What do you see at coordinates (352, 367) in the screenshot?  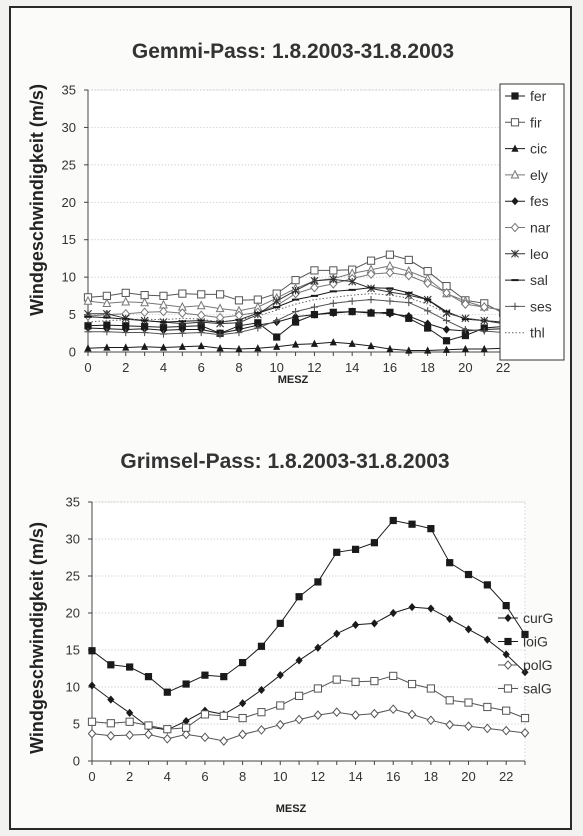 I see `chart-gemmi-xtick-label: 14` at bounding box center [352, 367].